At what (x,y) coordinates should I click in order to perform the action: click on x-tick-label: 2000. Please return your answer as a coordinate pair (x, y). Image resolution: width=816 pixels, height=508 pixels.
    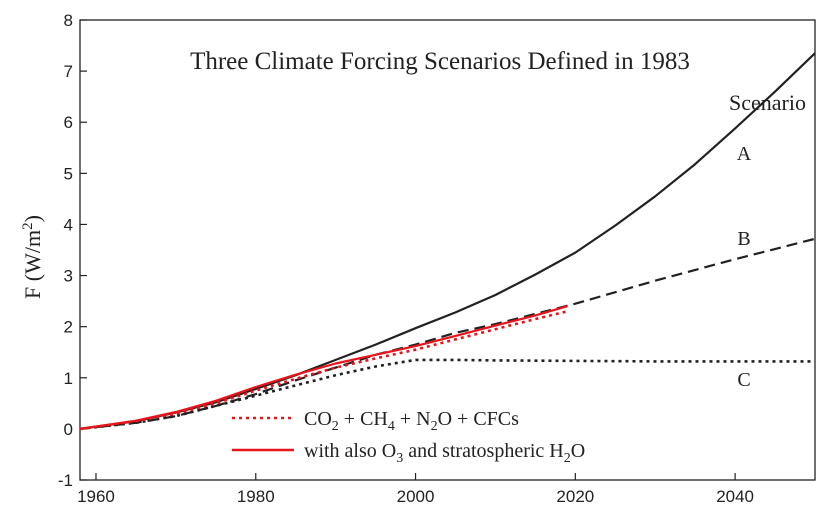
    Looking at the image, I should click on (416, 496).